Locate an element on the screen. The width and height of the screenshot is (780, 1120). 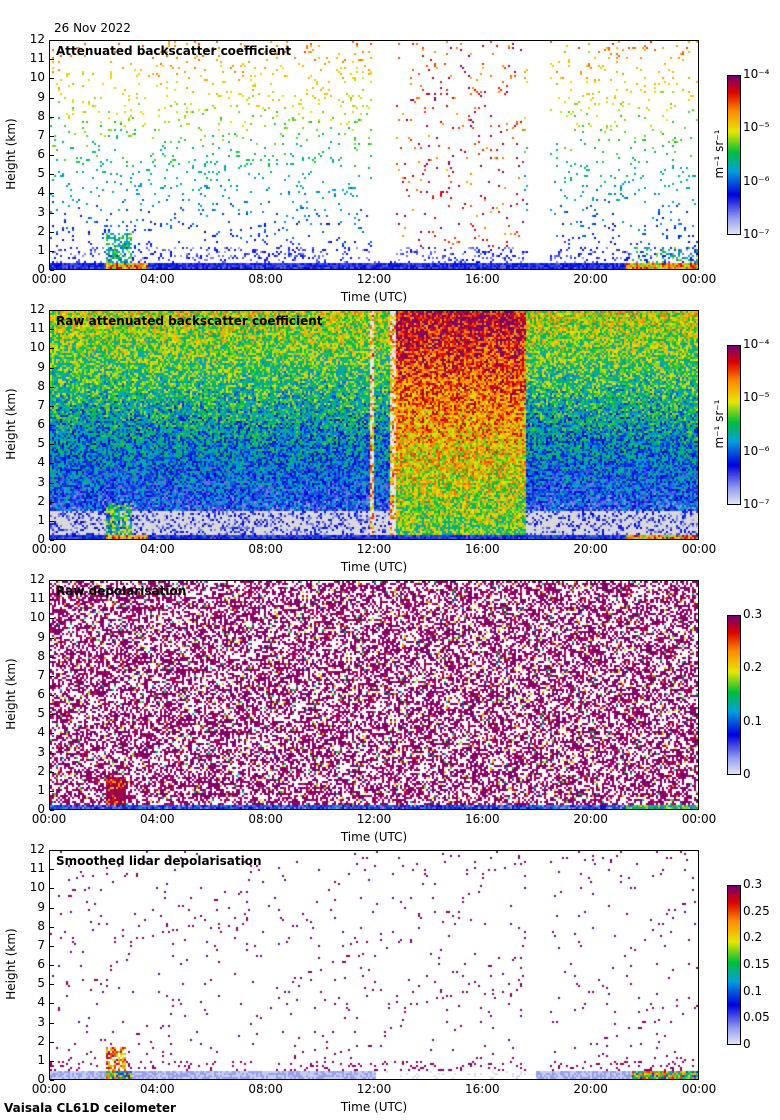
colorbar-tick-label: 0.05 is located at coordinates (756, 1017).